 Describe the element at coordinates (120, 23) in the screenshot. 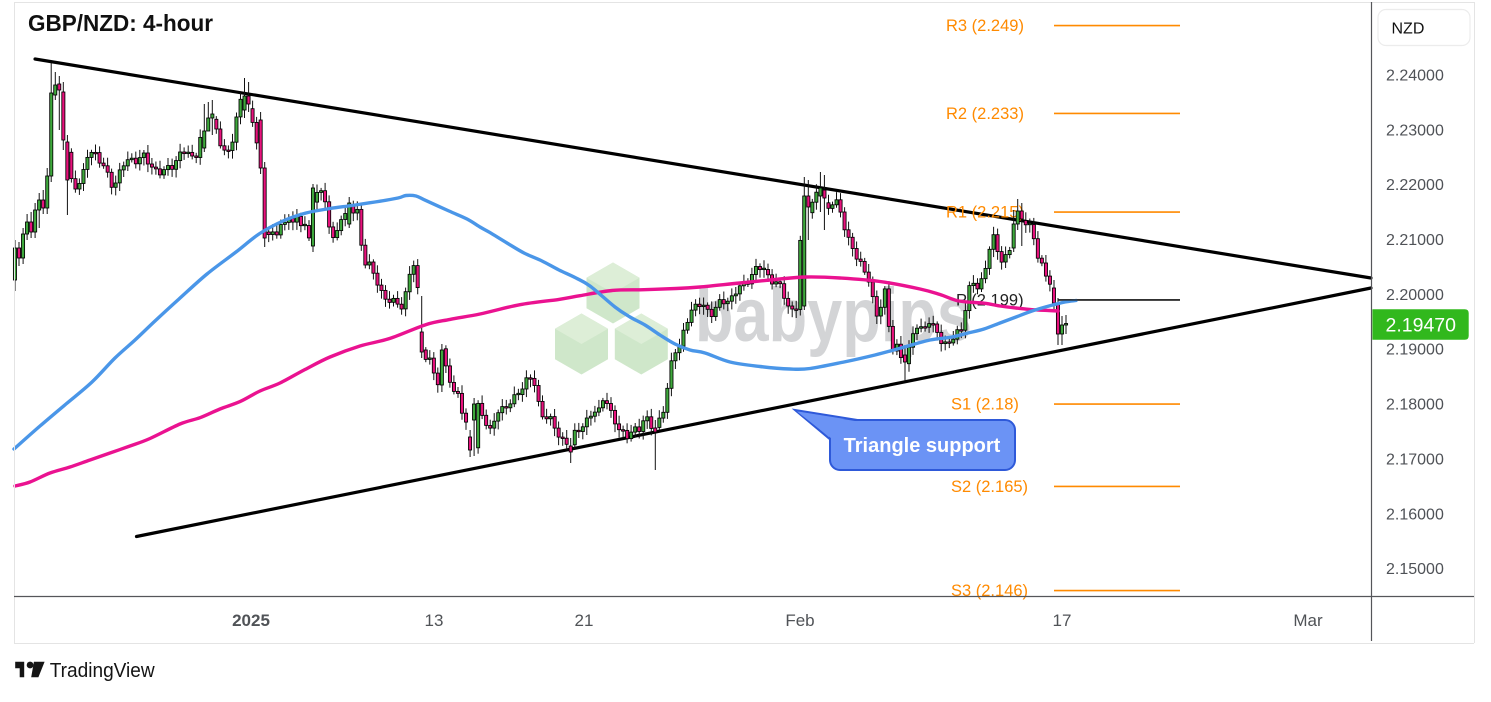

I see `svg-text: GBP/NZD: 4-hour` at that location.